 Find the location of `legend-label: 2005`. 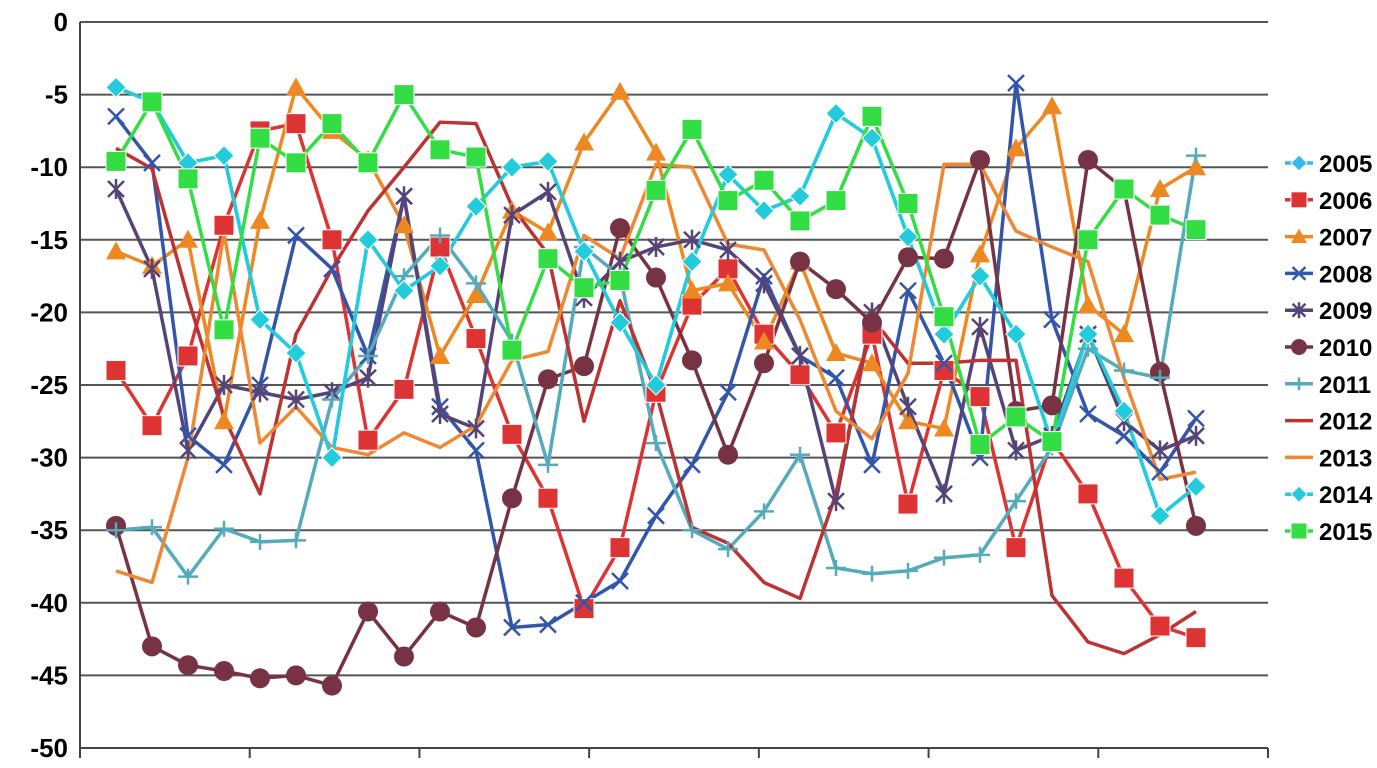

legend-label: 2005 is located at coordinates (1345, 164).